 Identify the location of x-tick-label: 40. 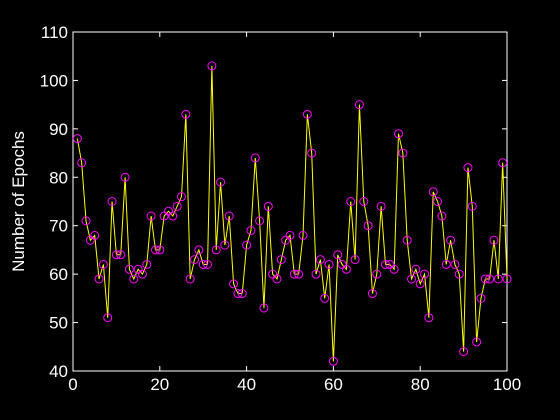
(246, 384).